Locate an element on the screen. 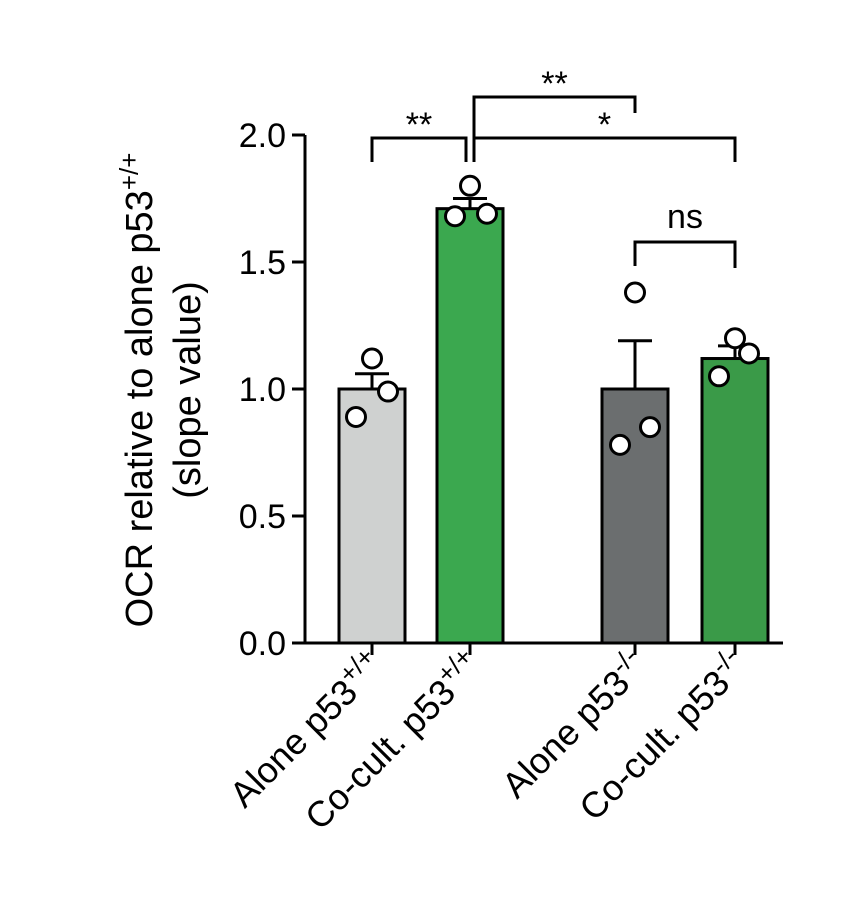  significance-brackets: *****ns is located at coordinates (553, 166).